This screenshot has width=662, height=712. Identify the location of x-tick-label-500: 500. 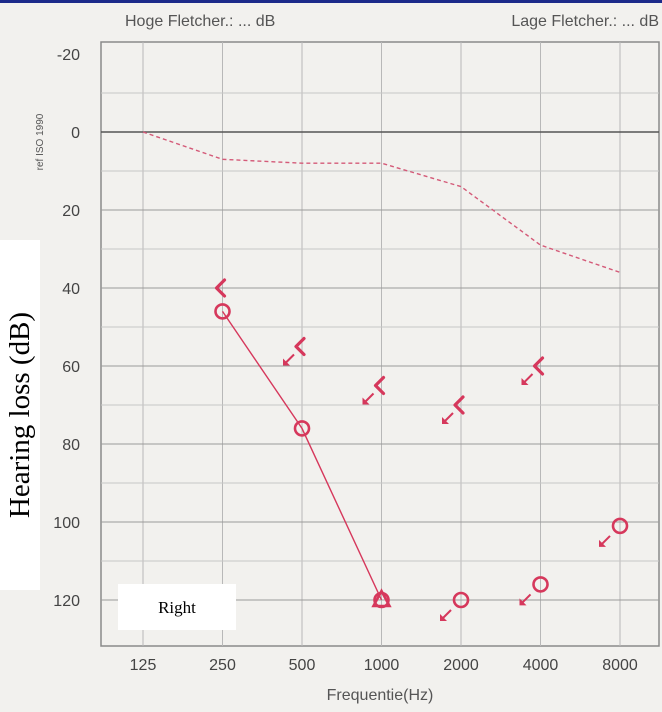
(302, 665).